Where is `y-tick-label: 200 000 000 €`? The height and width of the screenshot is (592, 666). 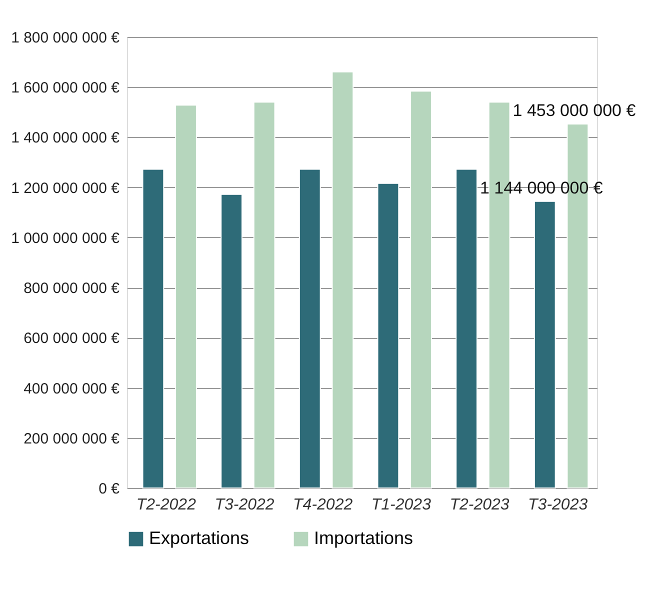 y-tick-label: 200 000 000 € is located at coordinates (72, 439).